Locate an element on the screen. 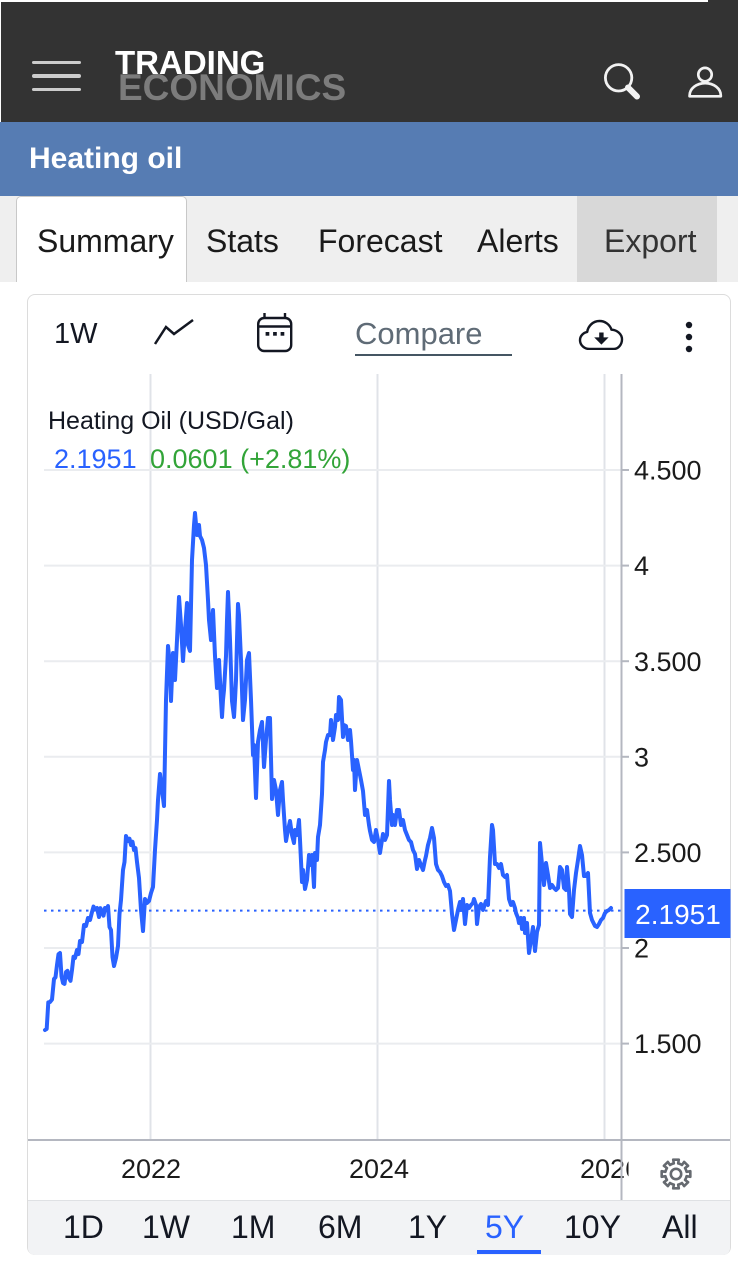 The height and width of the screenshot is (1274, 738). svg-text: 1.500 is located at coordinates (668, 1044).